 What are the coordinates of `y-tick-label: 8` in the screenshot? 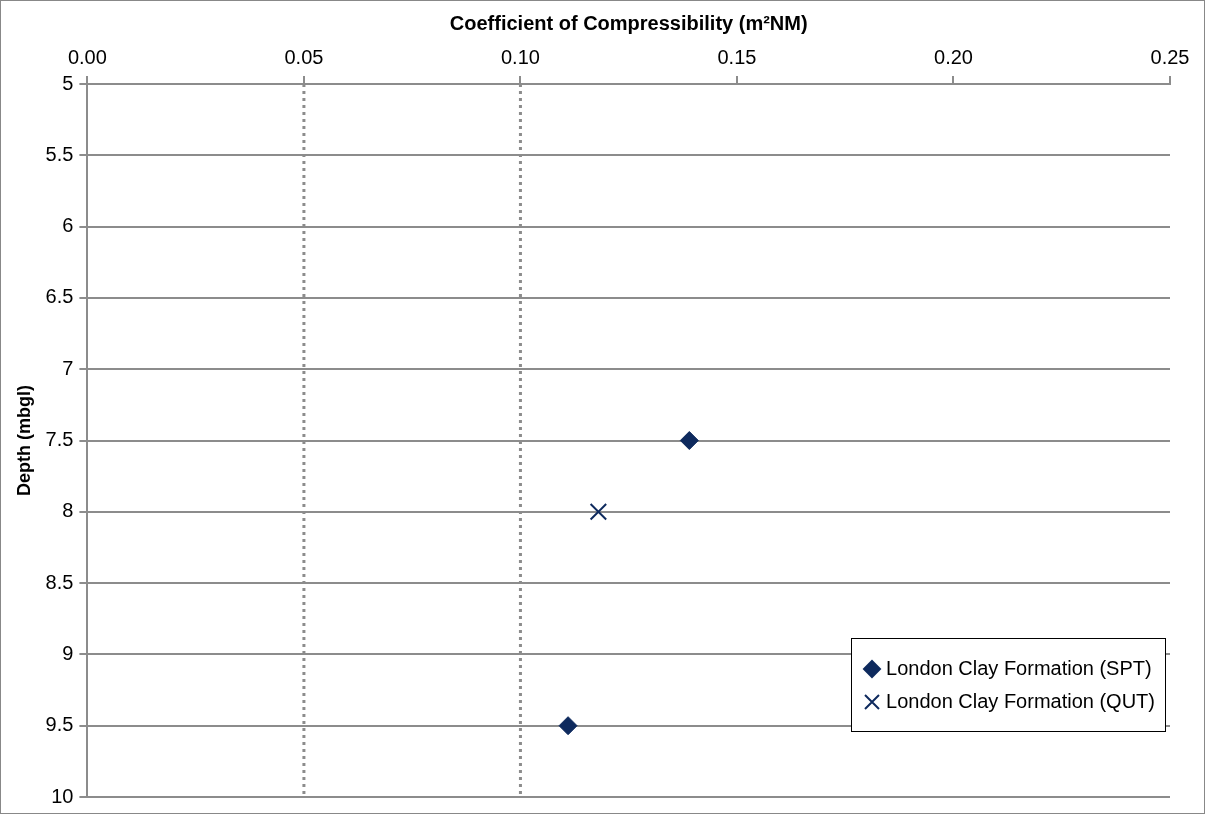 It's located at (68, 510).